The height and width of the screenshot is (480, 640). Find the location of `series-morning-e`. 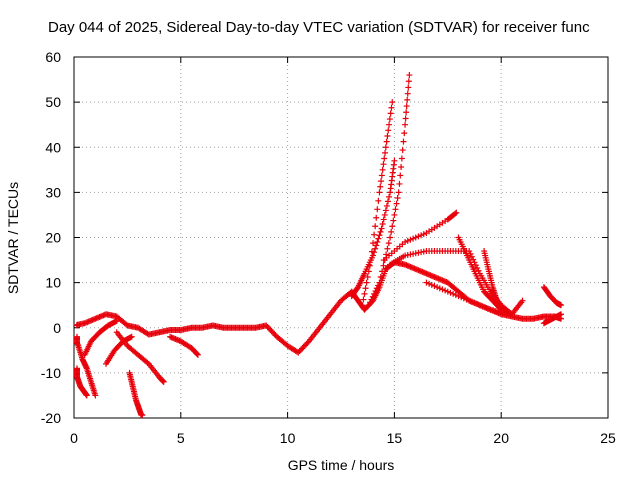

series-morning-e is located at coordinates (119, 350).